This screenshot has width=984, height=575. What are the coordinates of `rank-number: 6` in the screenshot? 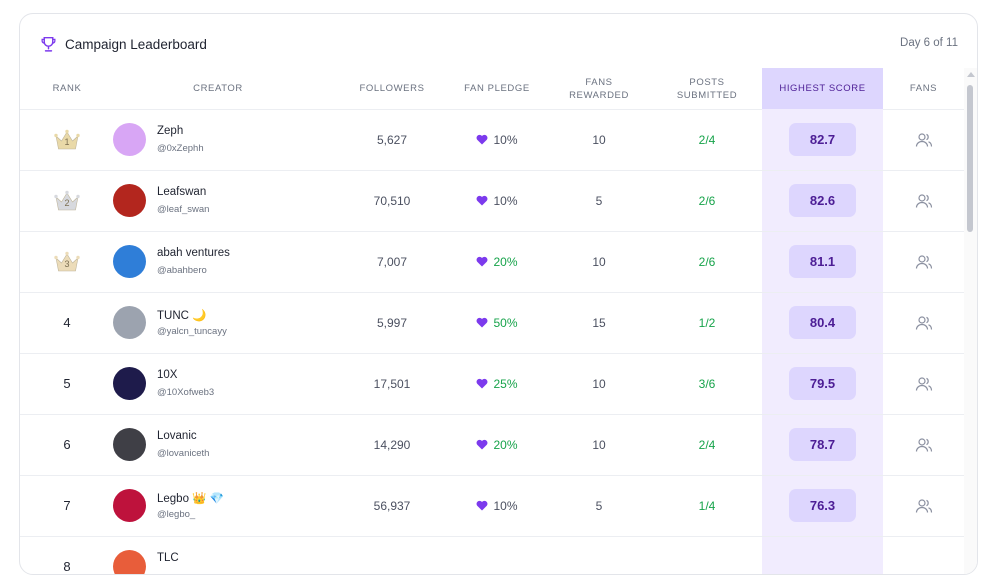 It's located at (67, 444).